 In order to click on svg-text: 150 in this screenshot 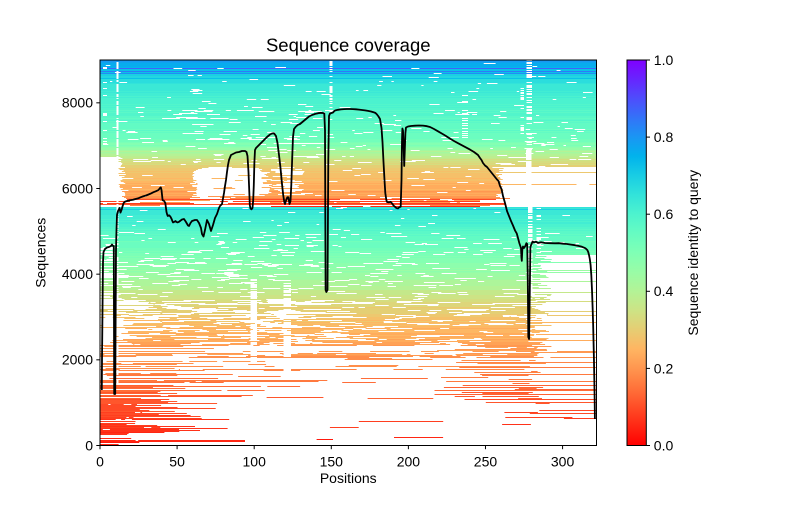, I will do `click(332, 462)`.